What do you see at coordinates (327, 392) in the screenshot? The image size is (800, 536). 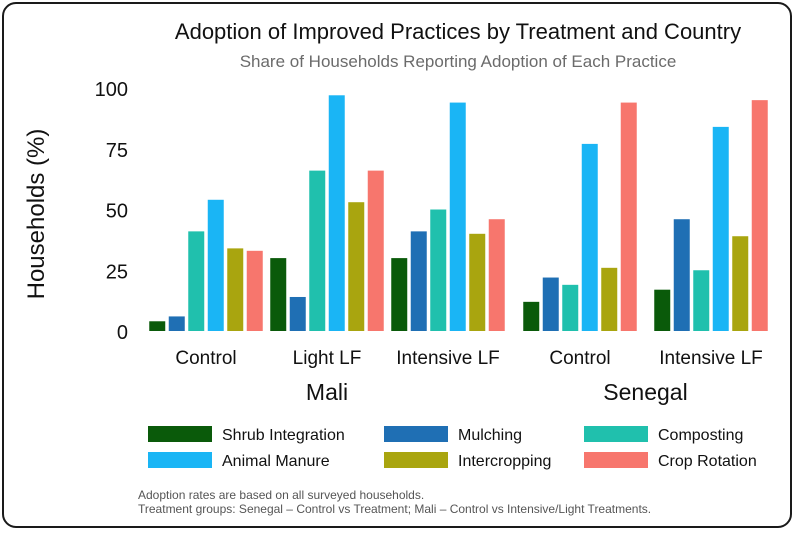 I see `country-label: Mali` at bounding box center [327, 392].